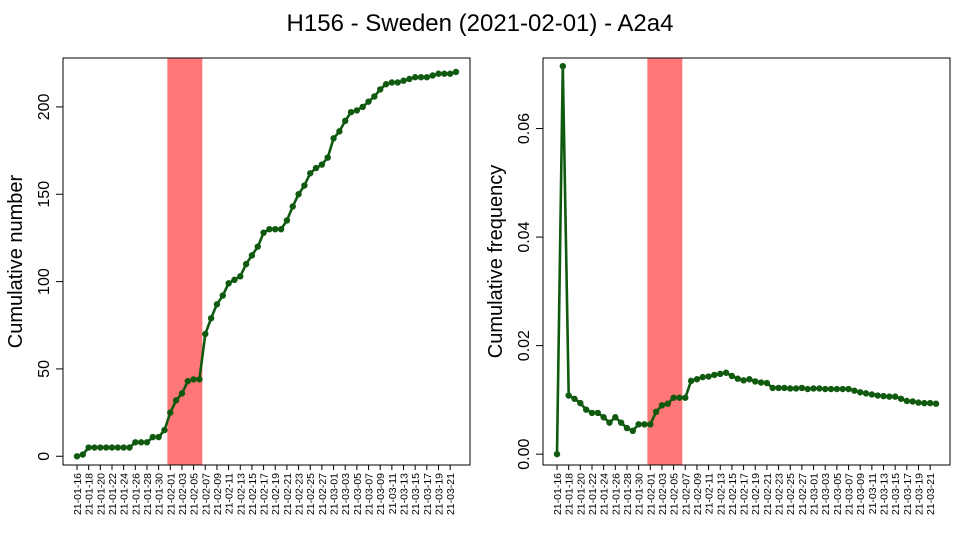  Describe the element at coordinates (628, 494) in the screenshot. I see `x-tick-label: 21-01-28` at that location.